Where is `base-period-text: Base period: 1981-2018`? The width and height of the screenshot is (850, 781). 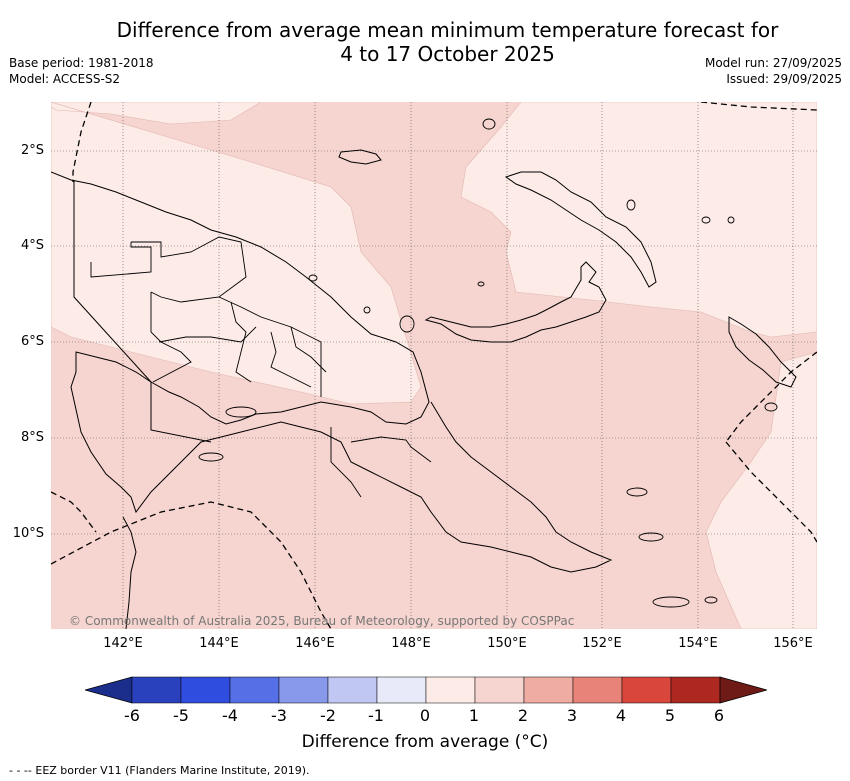 base-period-text: Base period: 1981-2018 is located at coordinates (81, 63).